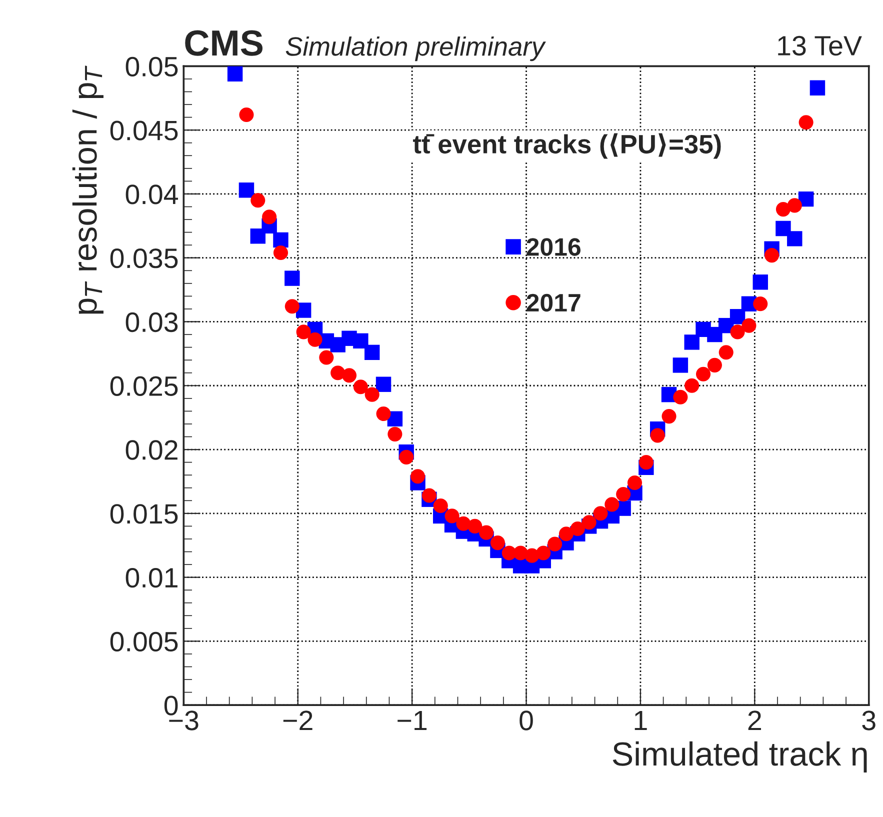  What do you see at coordinates (553, 247) in the screenshot?
I see `legend-label: 2016` at bounding box center [553, 247].